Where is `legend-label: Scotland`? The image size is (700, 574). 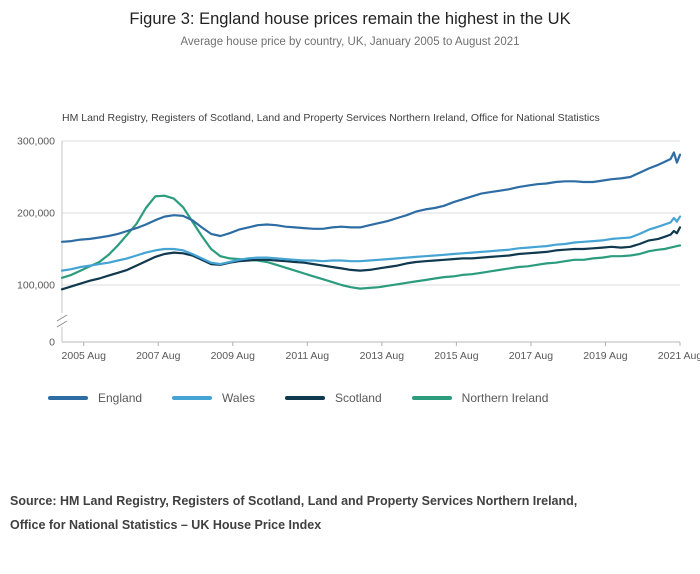 legend-label: Scotland is located at coordinates (358, 398).